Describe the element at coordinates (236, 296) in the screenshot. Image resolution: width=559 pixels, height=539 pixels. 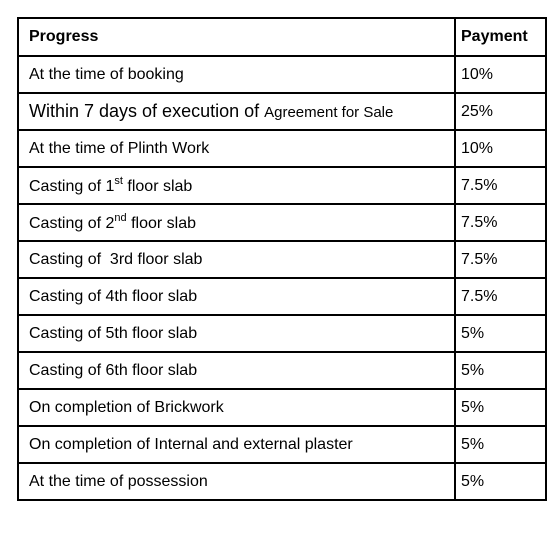
I see `progress-cell: Casting of 4th floor slab` at that location.